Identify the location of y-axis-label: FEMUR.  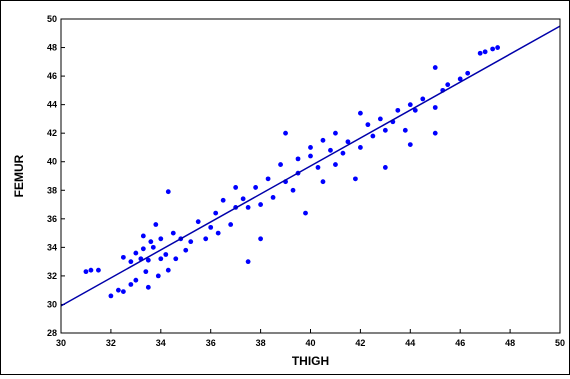
(19, 175).